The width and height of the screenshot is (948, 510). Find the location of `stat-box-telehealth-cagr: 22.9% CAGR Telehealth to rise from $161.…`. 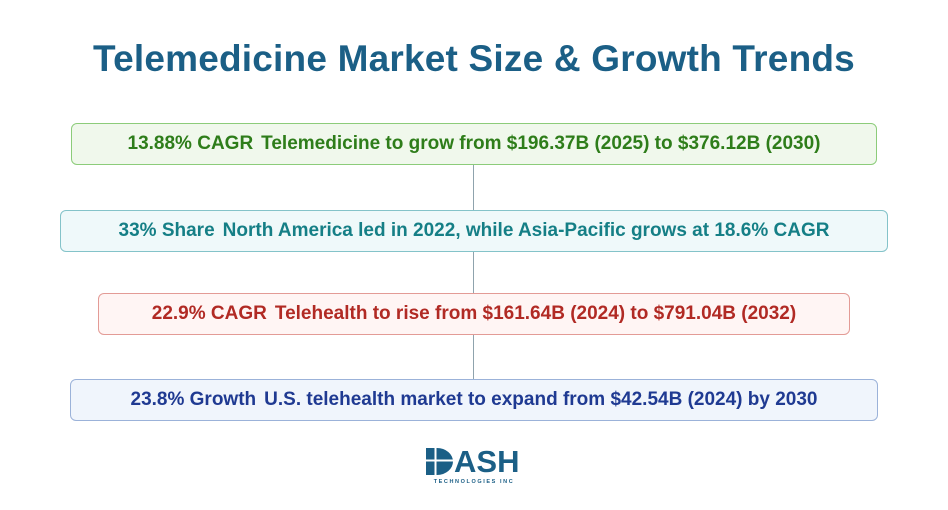

stat-box-telehealth-cagr: 22.9% CAGR Telehealth to rise from $161.… is located at coordinates (474, 314).